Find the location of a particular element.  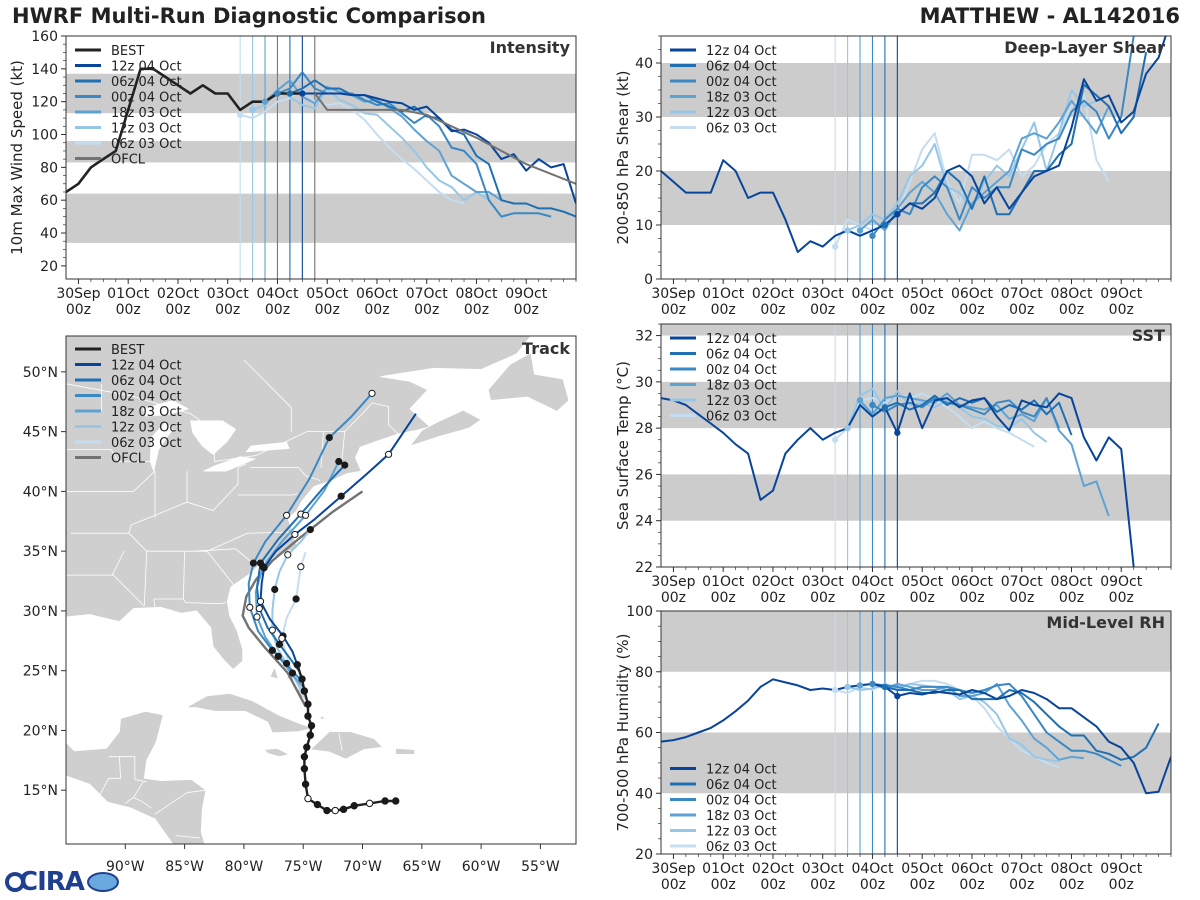

y-tick-label: 45°N is located at coordinates (40, 433).